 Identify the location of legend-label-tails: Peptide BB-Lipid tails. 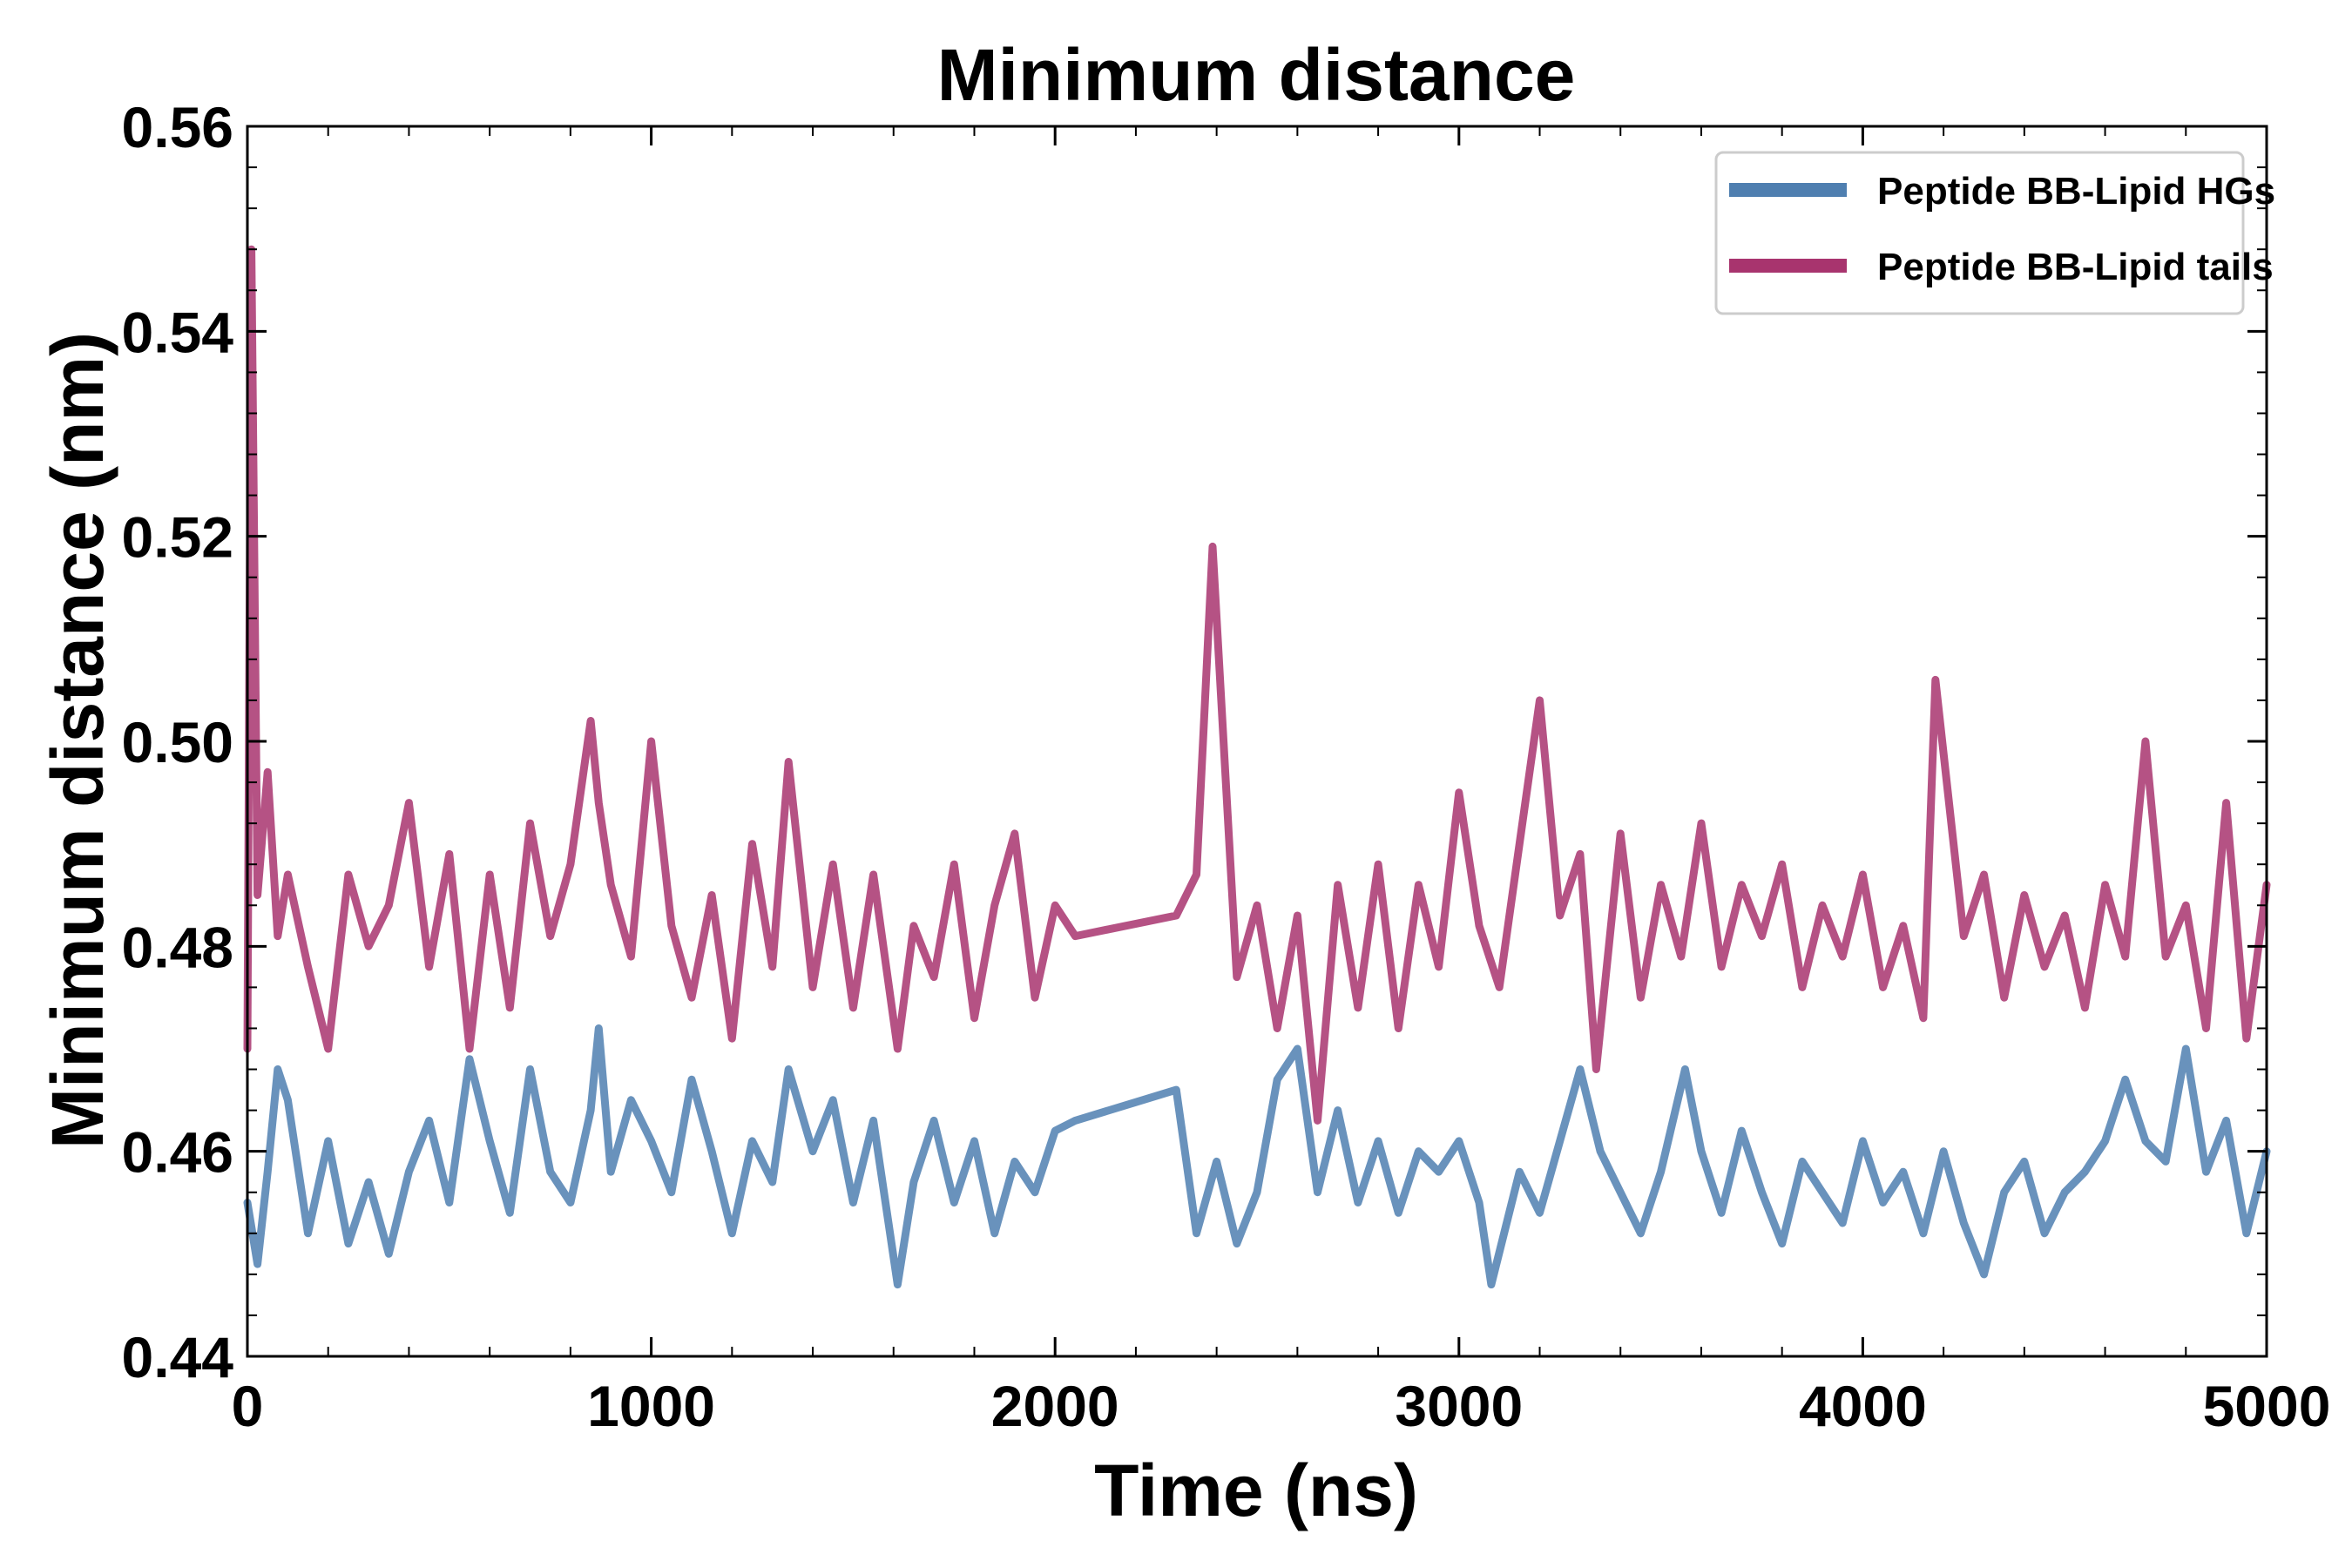
(2075, 267).